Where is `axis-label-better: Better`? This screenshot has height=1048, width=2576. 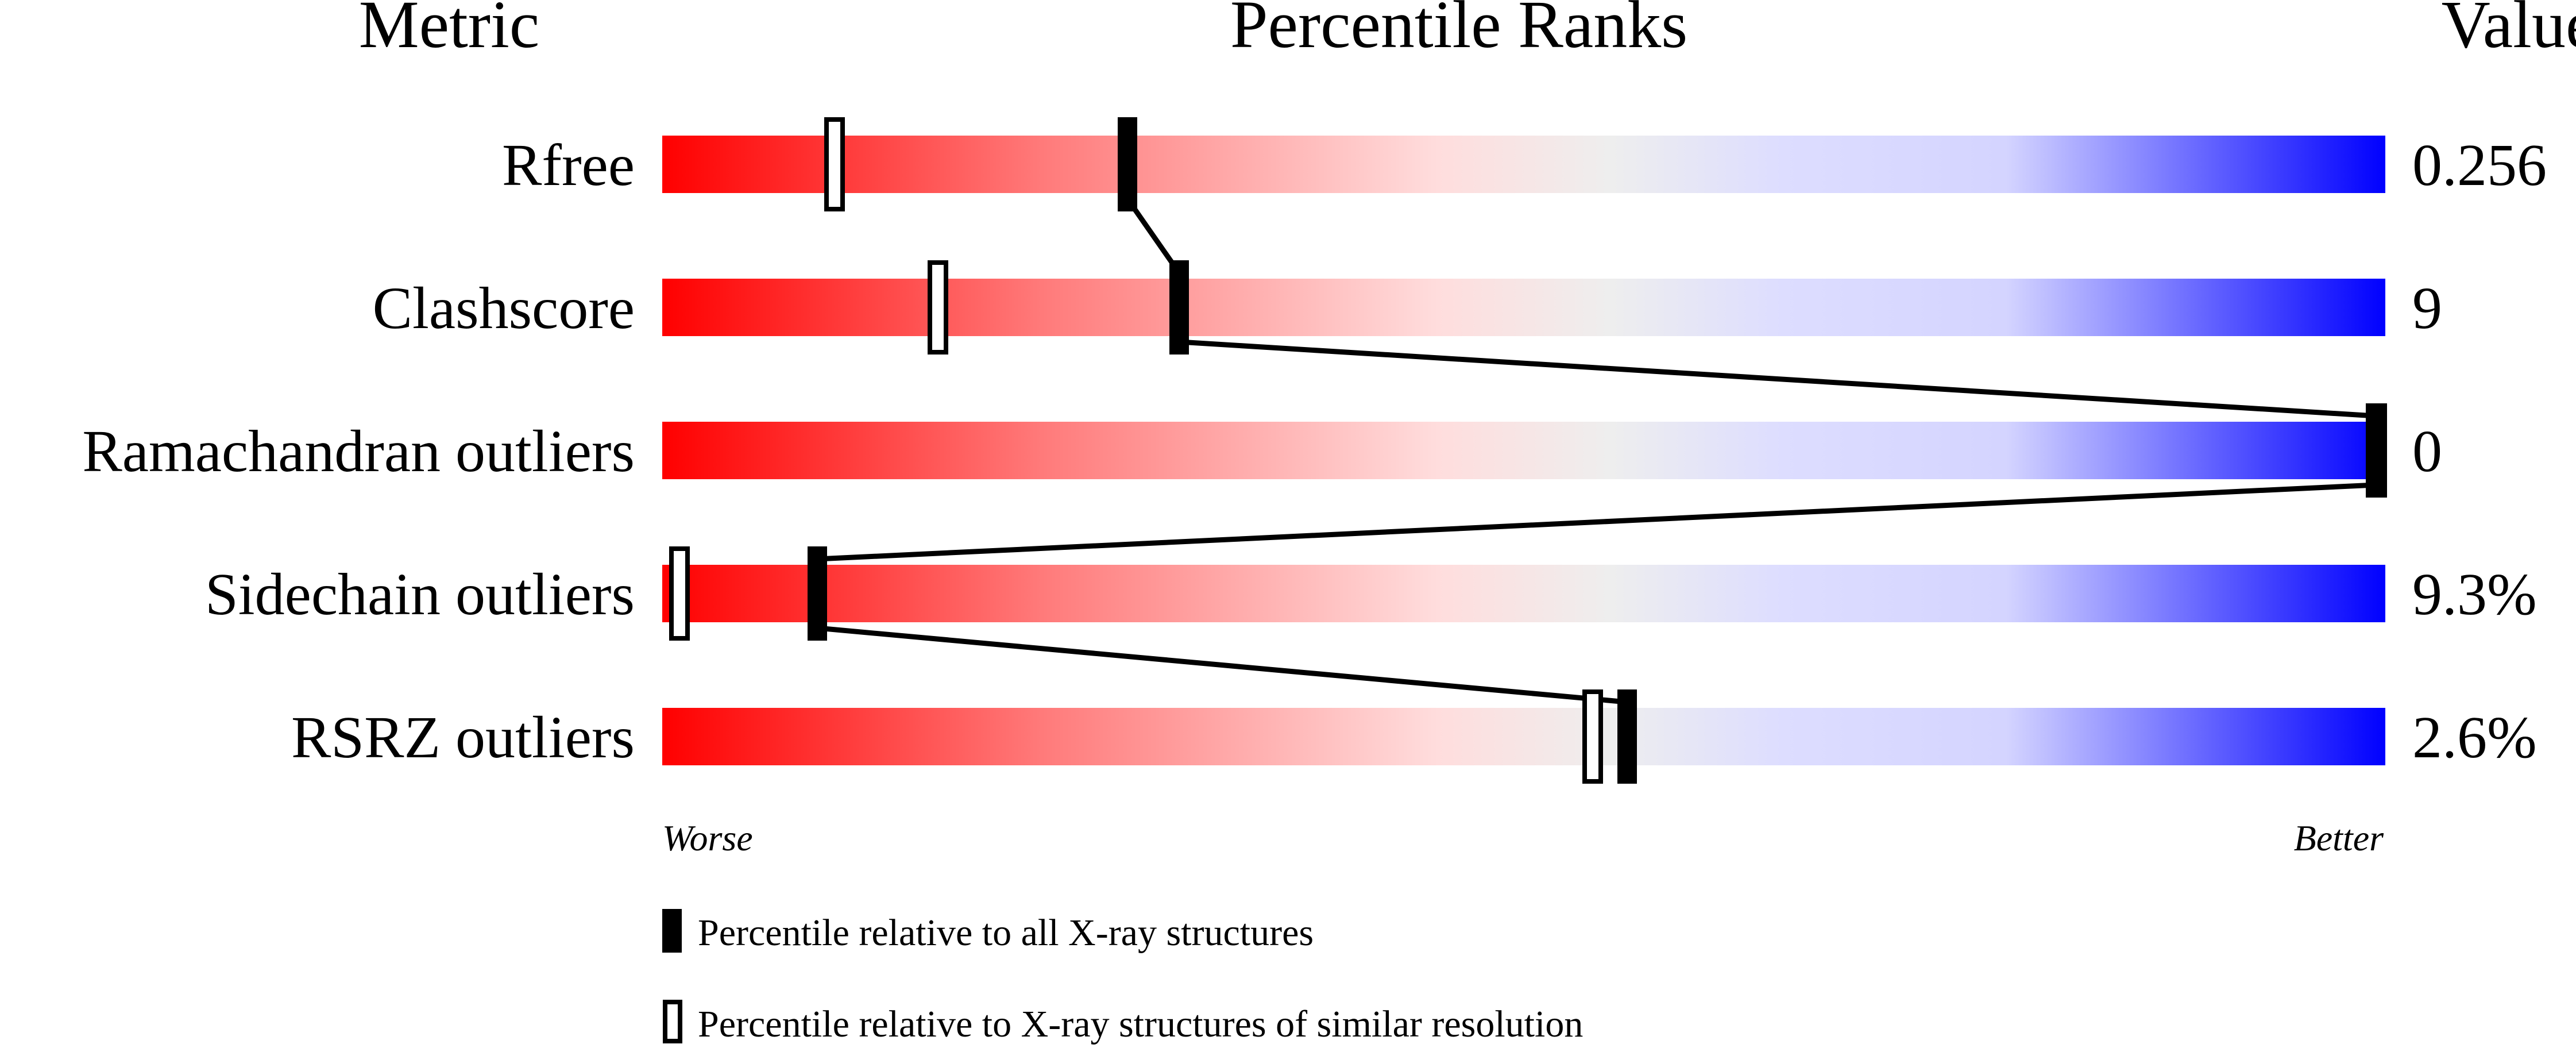 axis-label-better: Better is located at coordinates (2339, 838).